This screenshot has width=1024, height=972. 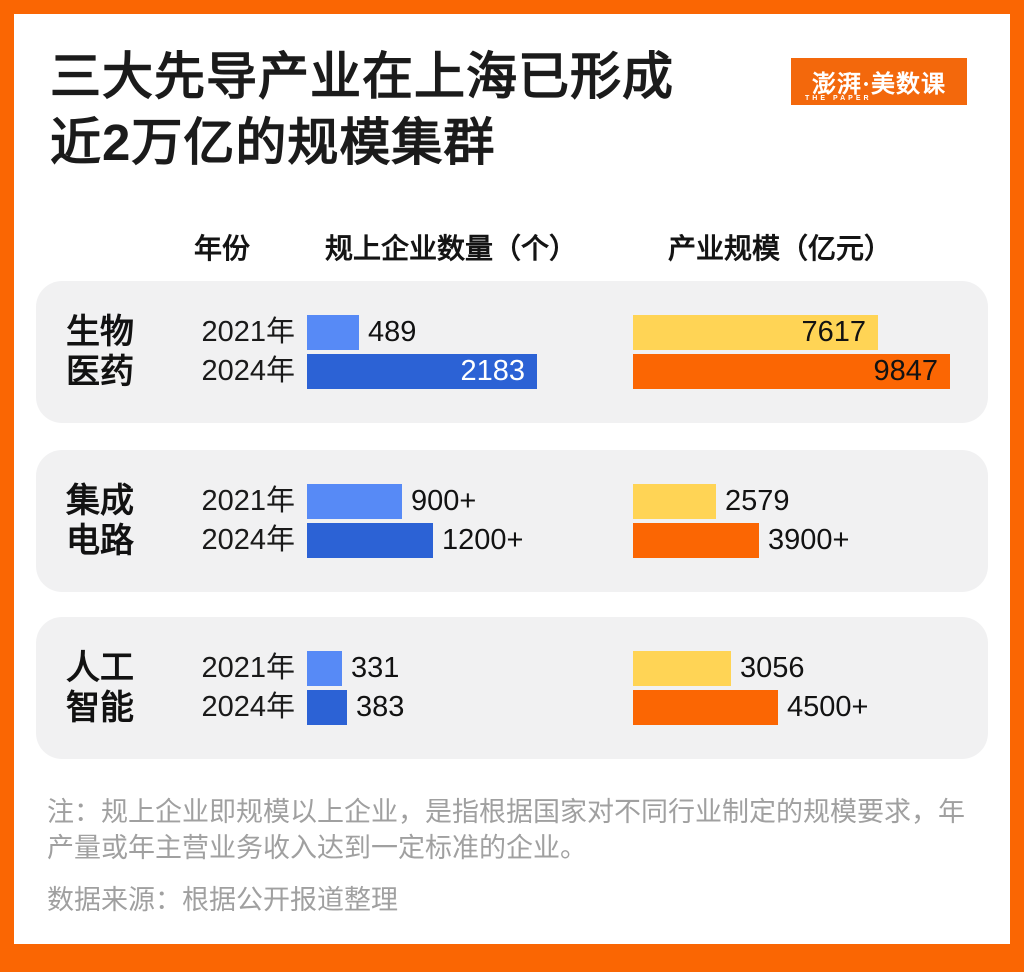 I want to click on size-bar-g2-r0, so click(x=682, y=668).